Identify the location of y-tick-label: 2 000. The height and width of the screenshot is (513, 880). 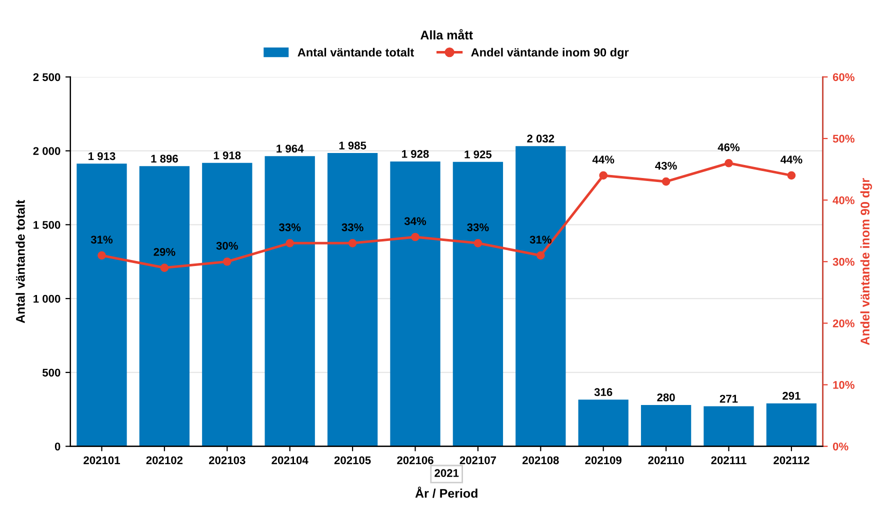
(46, 151).